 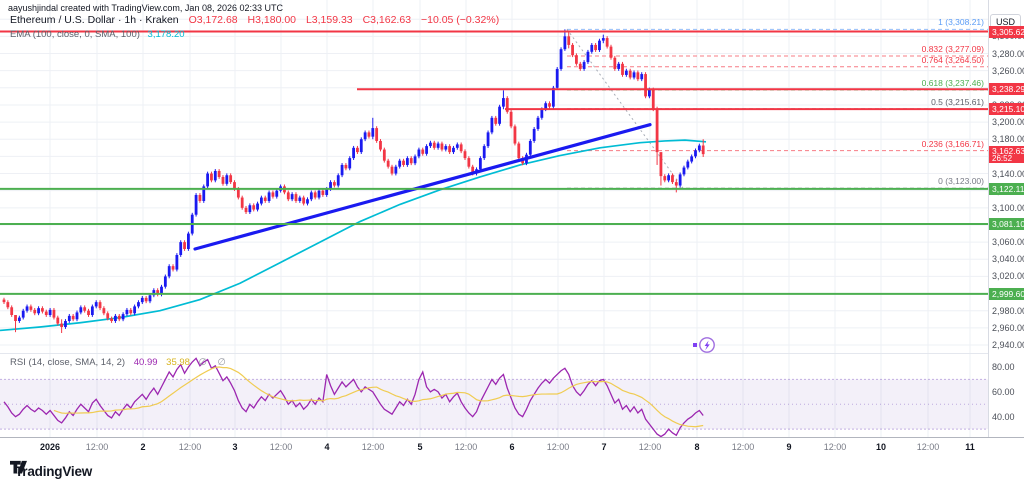 What do you see at coordinates (988, 218) in the screenshot?
I see `price-axis-divider` at bounding box center [988, 218].